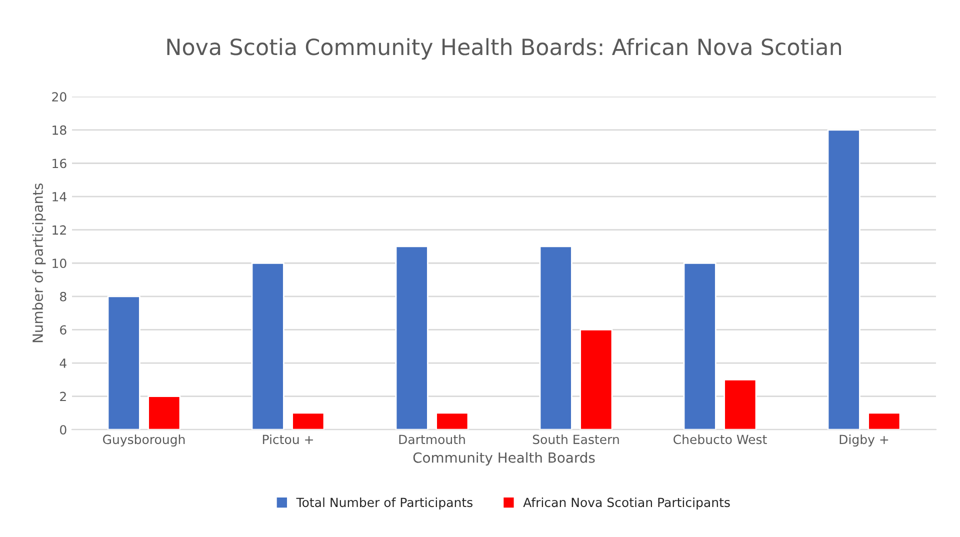  Describe the element at coordinates (504, 49) in the screenshot. I see `chart-title: Nova Scotia Community Health Boards: African Nova Scotian` at that location.